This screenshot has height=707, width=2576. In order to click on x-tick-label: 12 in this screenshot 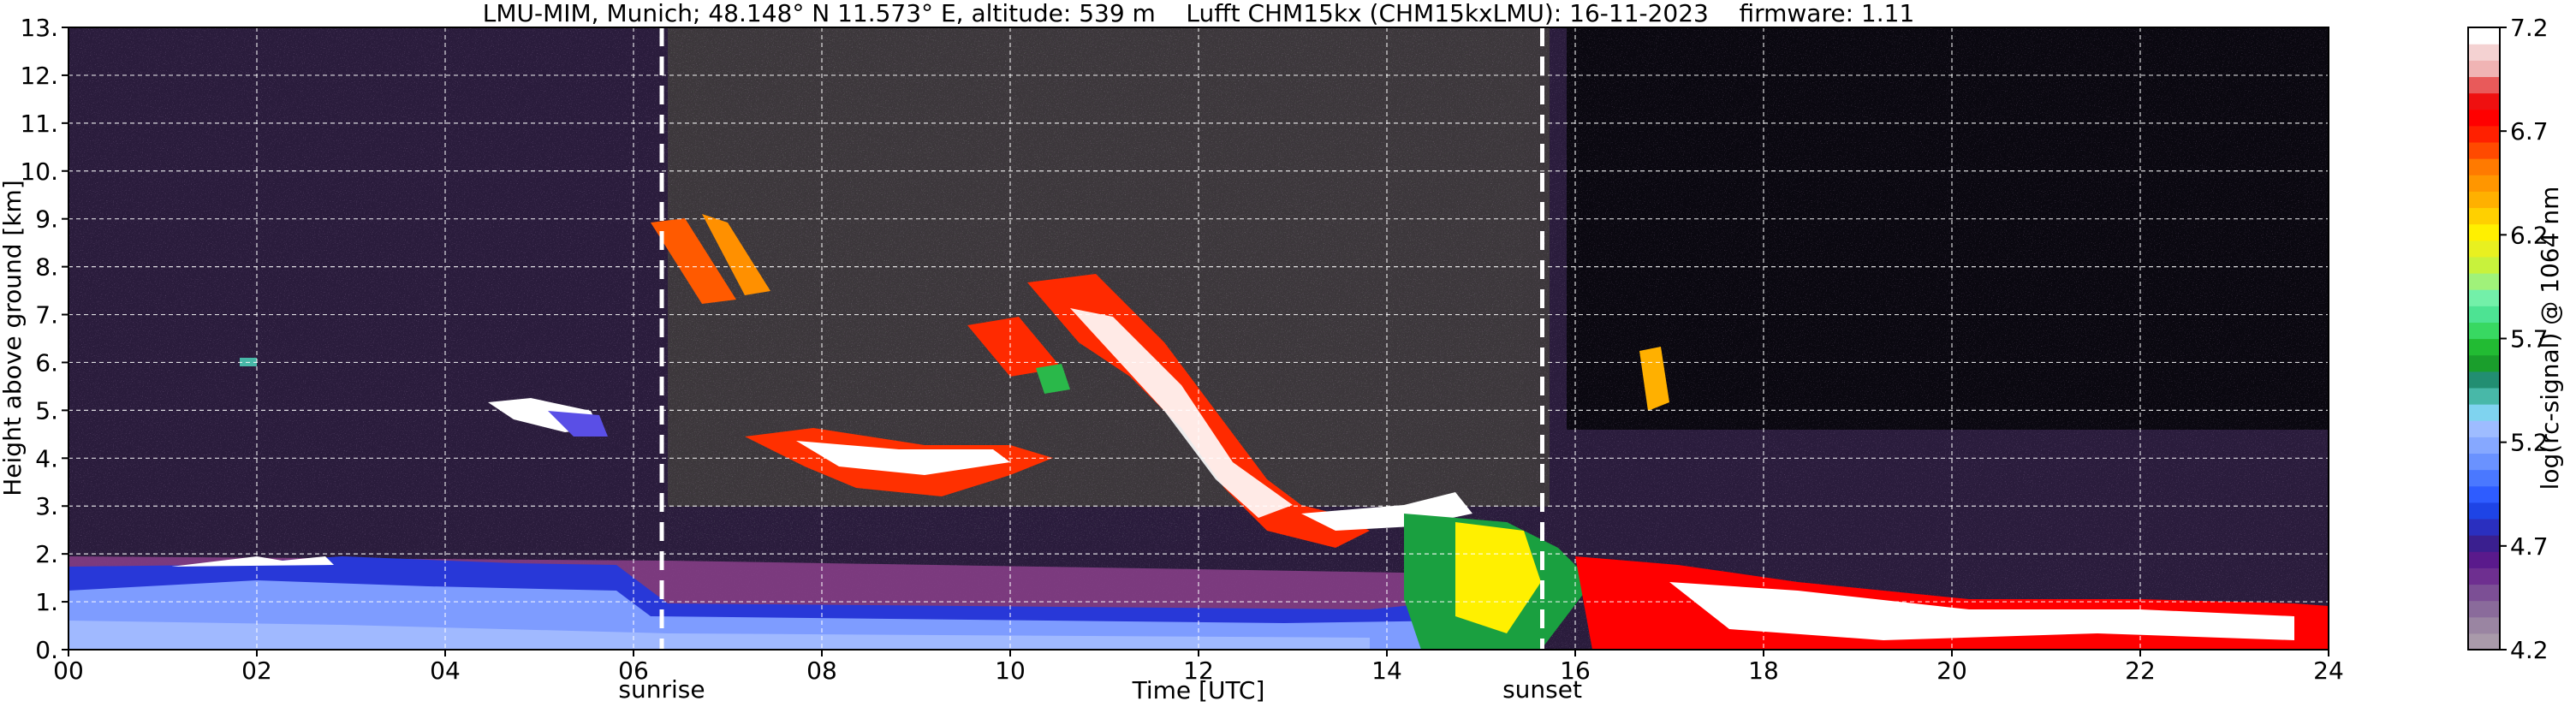, I will do `click(1198, 670)`.